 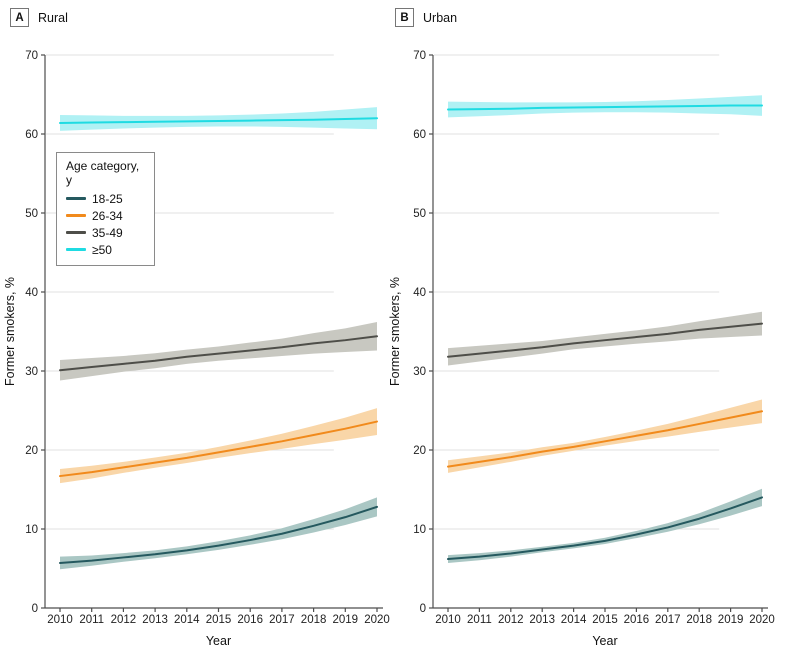 I want to click on legend-item-label: 26-34, so click(x=107, y=215).